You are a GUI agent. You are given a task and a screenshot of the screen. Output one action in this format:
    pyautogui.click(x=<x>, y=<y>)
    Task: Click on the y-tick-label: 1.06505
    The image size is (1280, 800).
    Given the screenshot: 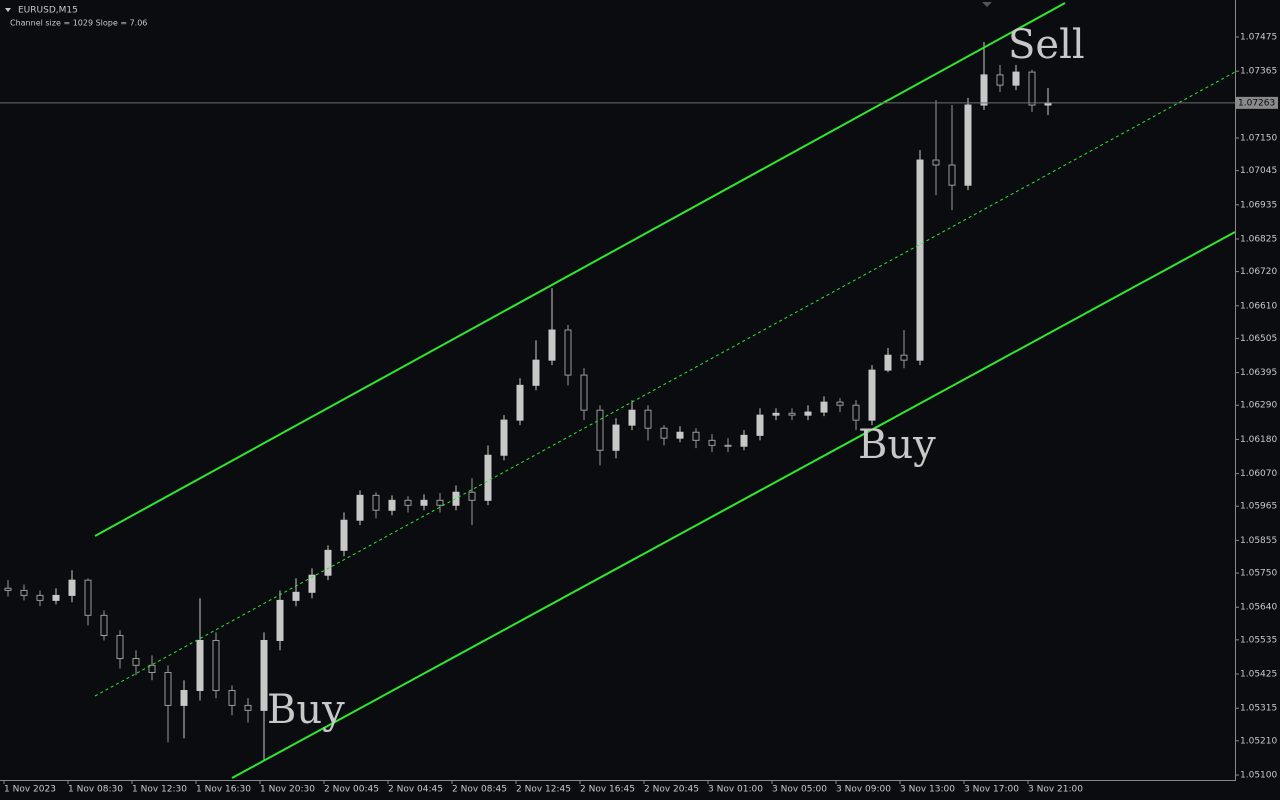 What is the action you would take?
    pyautogui.click(x=1258, y=339)
    